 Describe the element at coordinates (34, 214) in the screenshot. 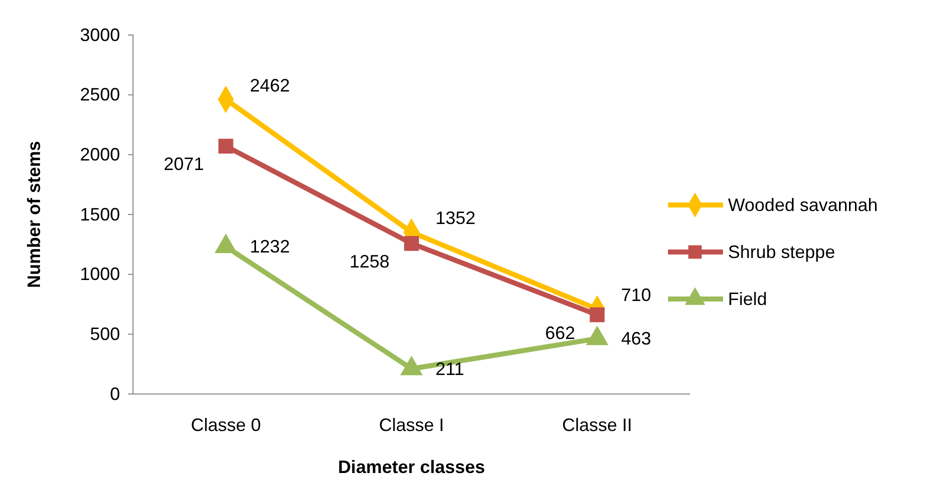

I see `y-axis-title: Number of stems` at that location.